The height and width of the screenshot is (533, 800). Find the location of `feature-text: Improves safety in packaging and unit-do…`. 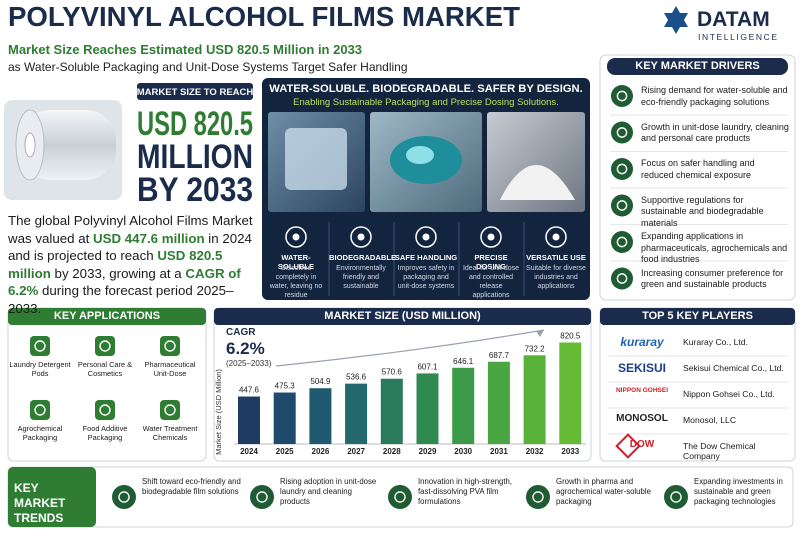

feature-text: Improves safety in packaging and unit-do… is located at coordinates (426, 277).